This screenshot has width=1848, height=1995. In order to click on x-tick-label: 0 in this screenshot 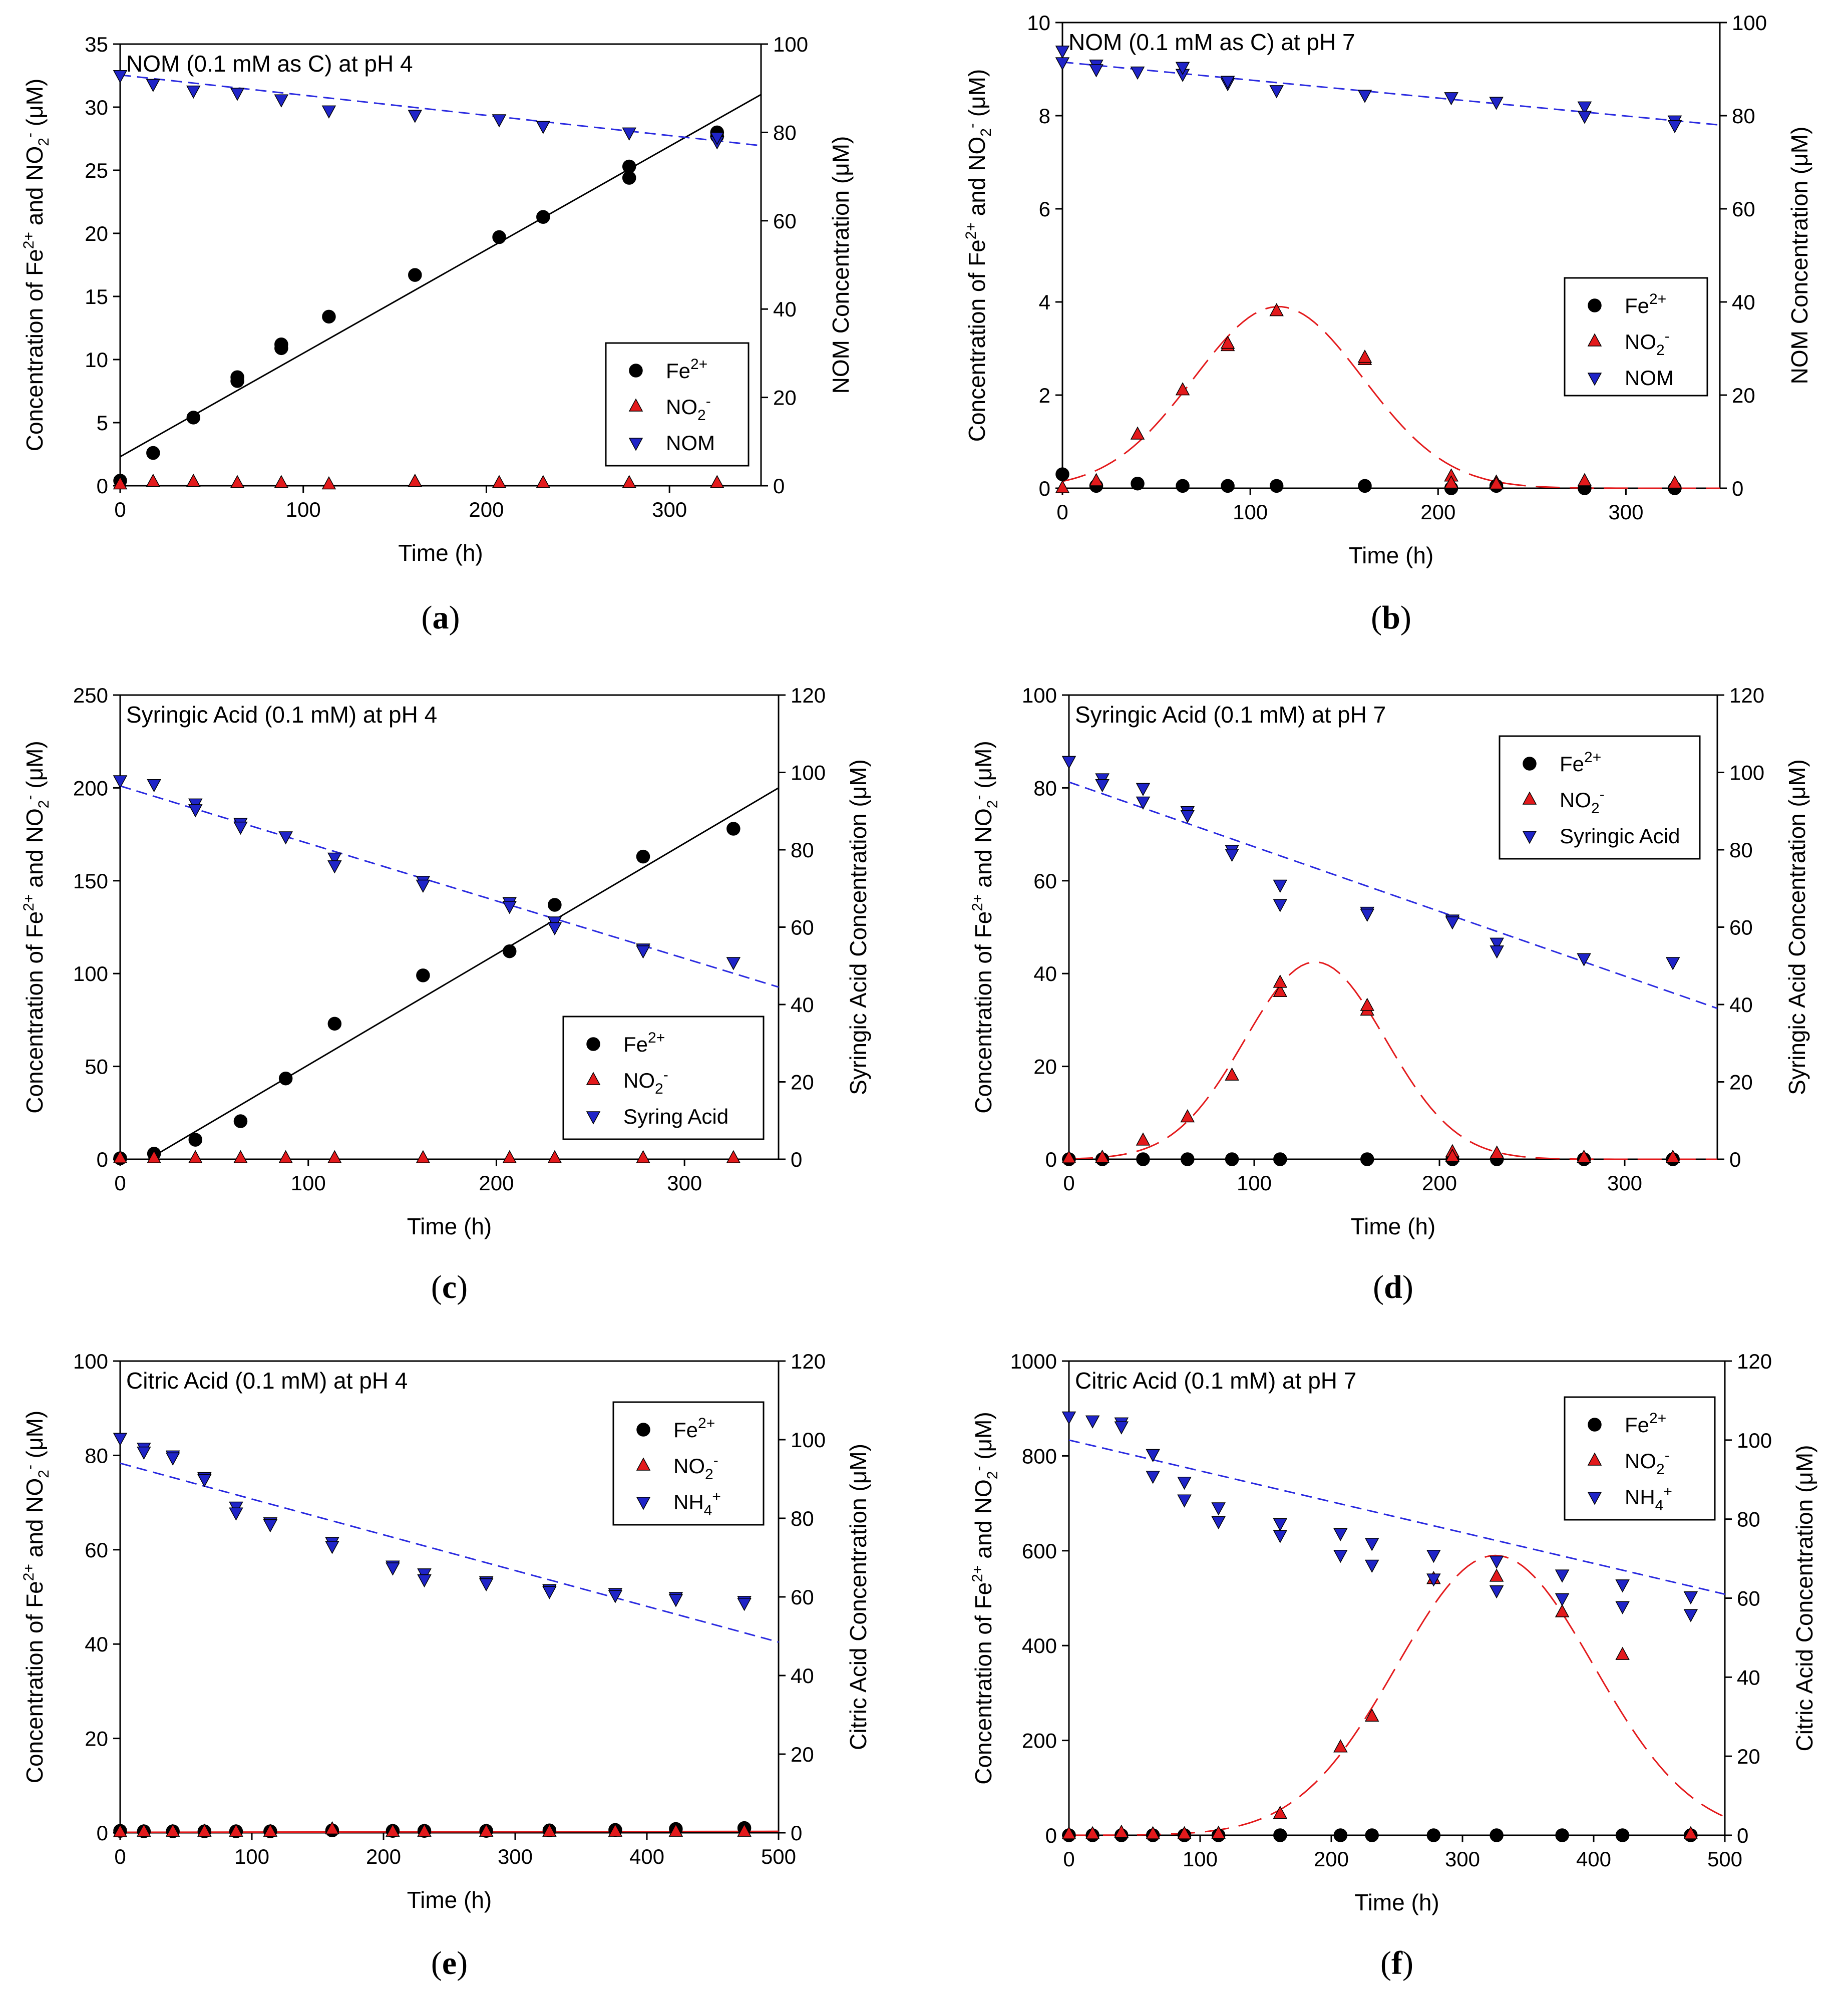, I will do `click(1062, 512)`.